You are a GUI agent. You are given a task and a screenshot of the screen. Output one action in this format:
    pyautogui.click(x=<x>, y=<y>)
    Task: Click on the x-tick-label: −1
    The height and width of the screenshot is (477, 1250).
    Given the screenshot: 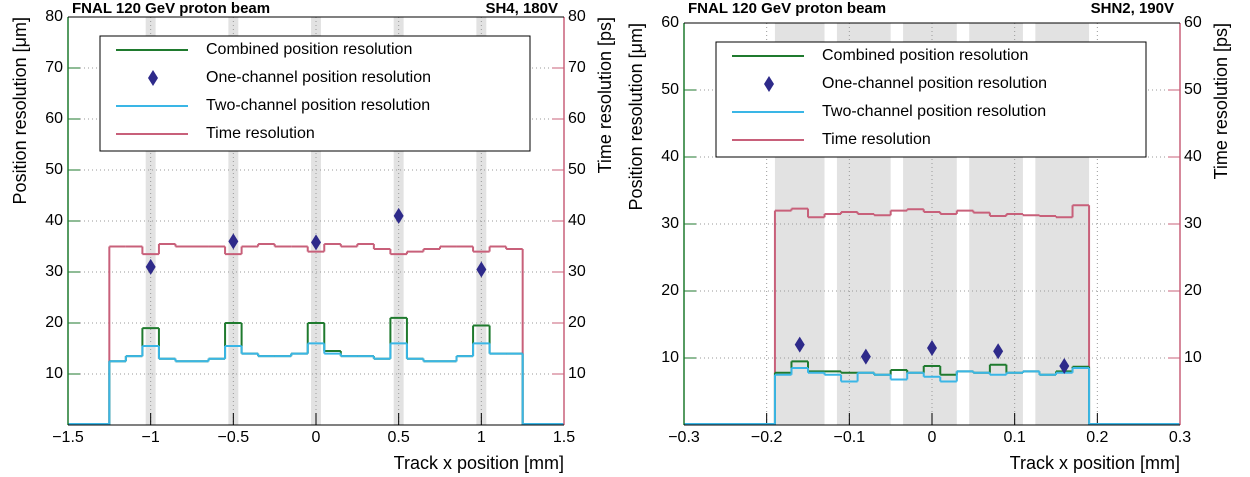 What is the action you would take?
    pyautogui.click(x=151, y=437)
    